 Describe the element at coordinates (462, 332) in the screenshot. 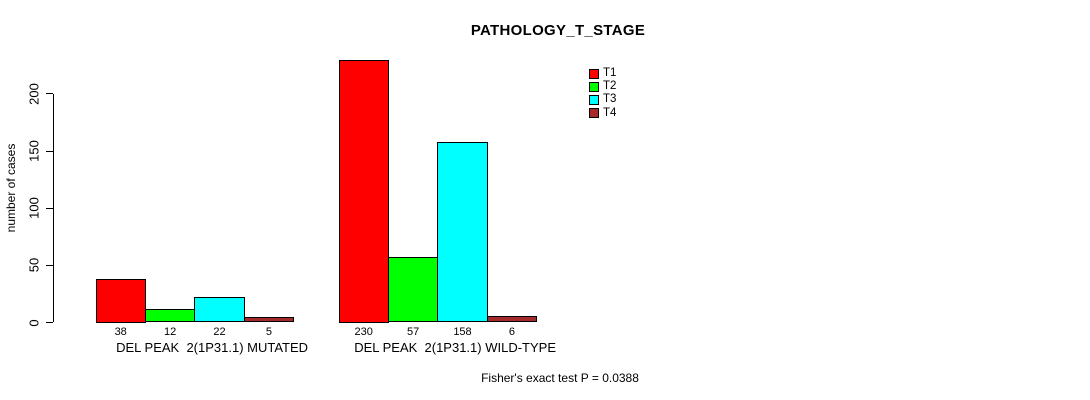

I see `bar-value-label: 158` at that location.